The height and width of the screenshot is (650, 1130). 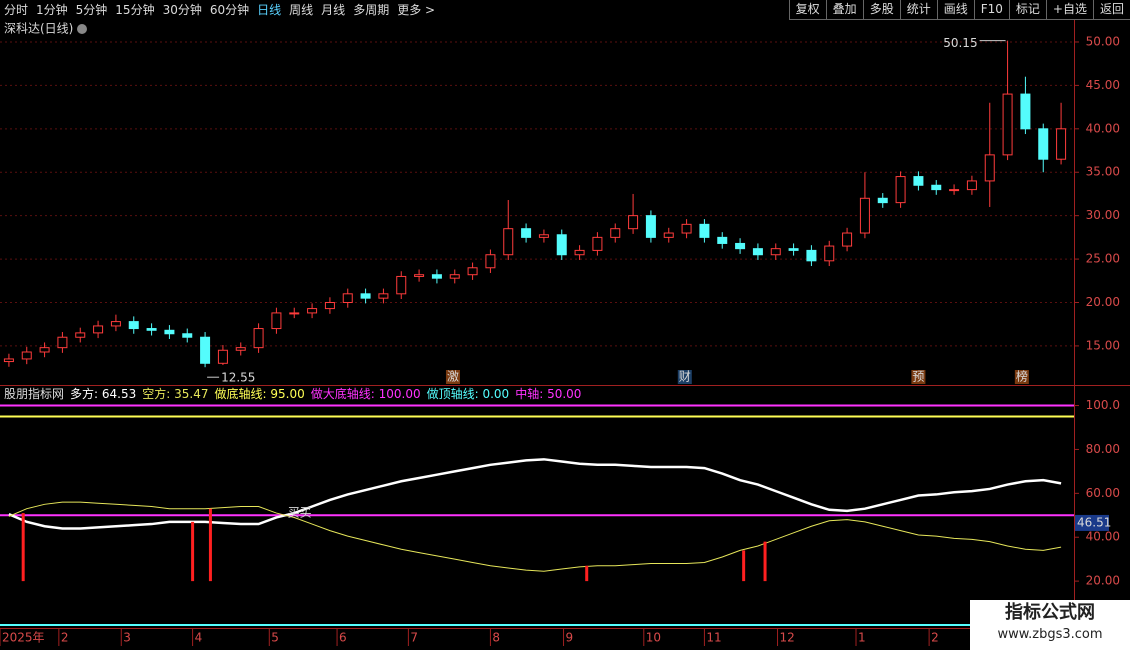 I want to click on period-tab: 1分钟, so click(x=52, y=10).